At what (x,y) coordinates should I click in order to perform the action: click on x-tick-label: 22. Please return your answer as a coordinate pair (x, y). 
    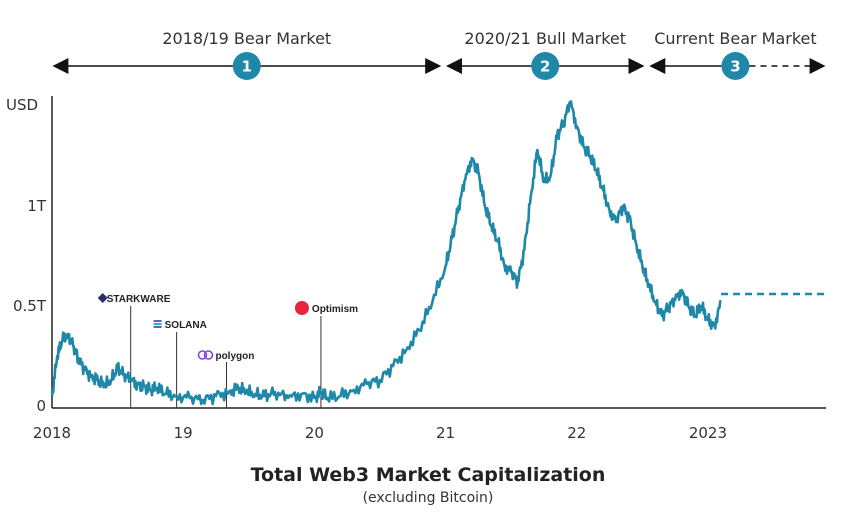
    Looking at the image, I should click on (576, 433).